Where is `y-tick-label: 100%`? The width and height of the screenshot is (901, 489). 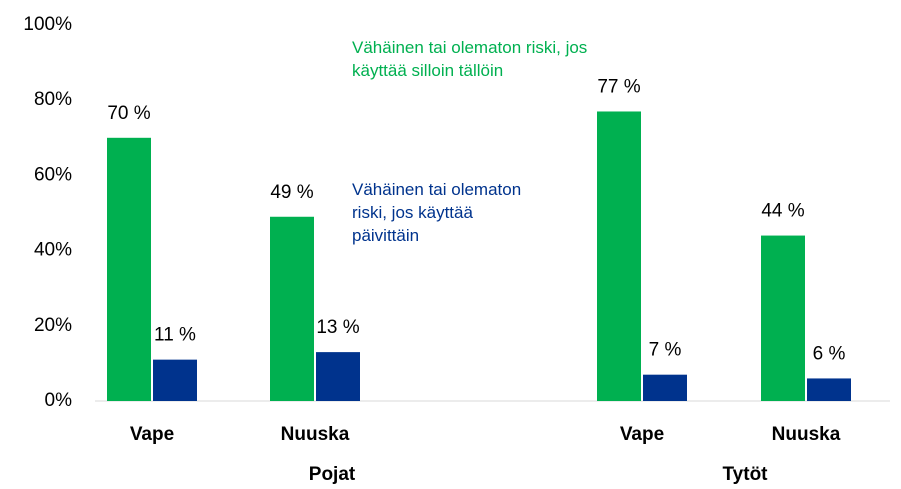
y-tick-label: 100% is located at coordinates (47, 24).